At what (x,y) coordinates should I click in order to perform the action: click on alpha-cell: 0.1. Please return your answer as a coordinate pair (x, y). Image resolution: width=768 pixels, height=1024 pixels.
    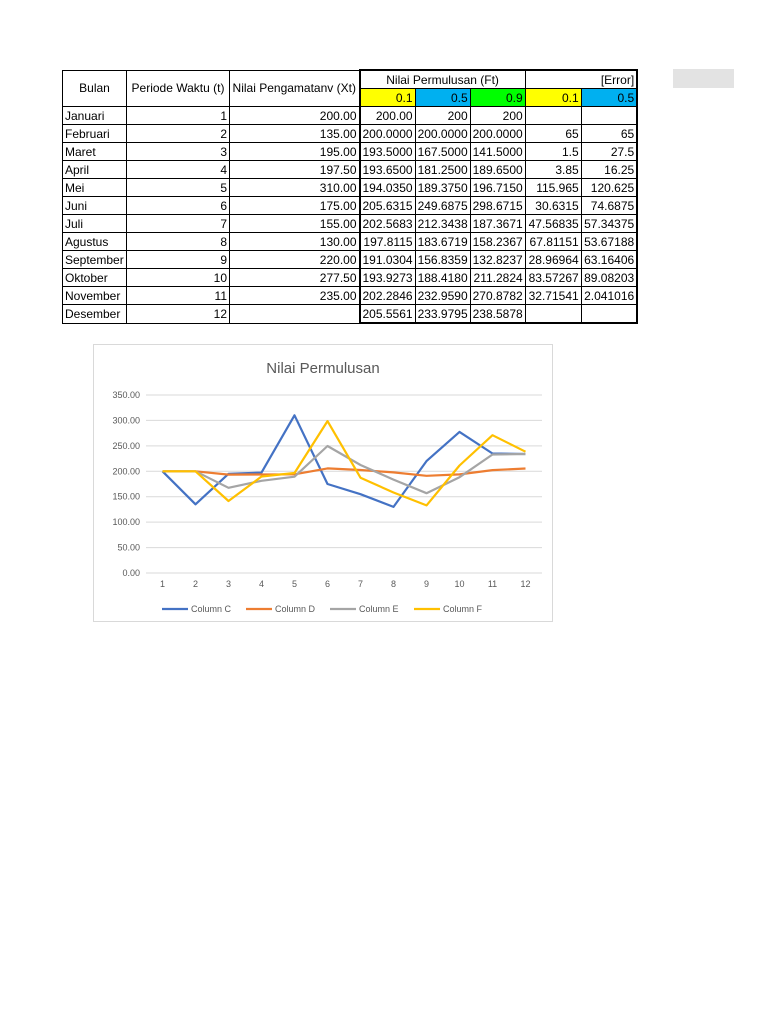
    Looking at the image, I should click on (553, 97).